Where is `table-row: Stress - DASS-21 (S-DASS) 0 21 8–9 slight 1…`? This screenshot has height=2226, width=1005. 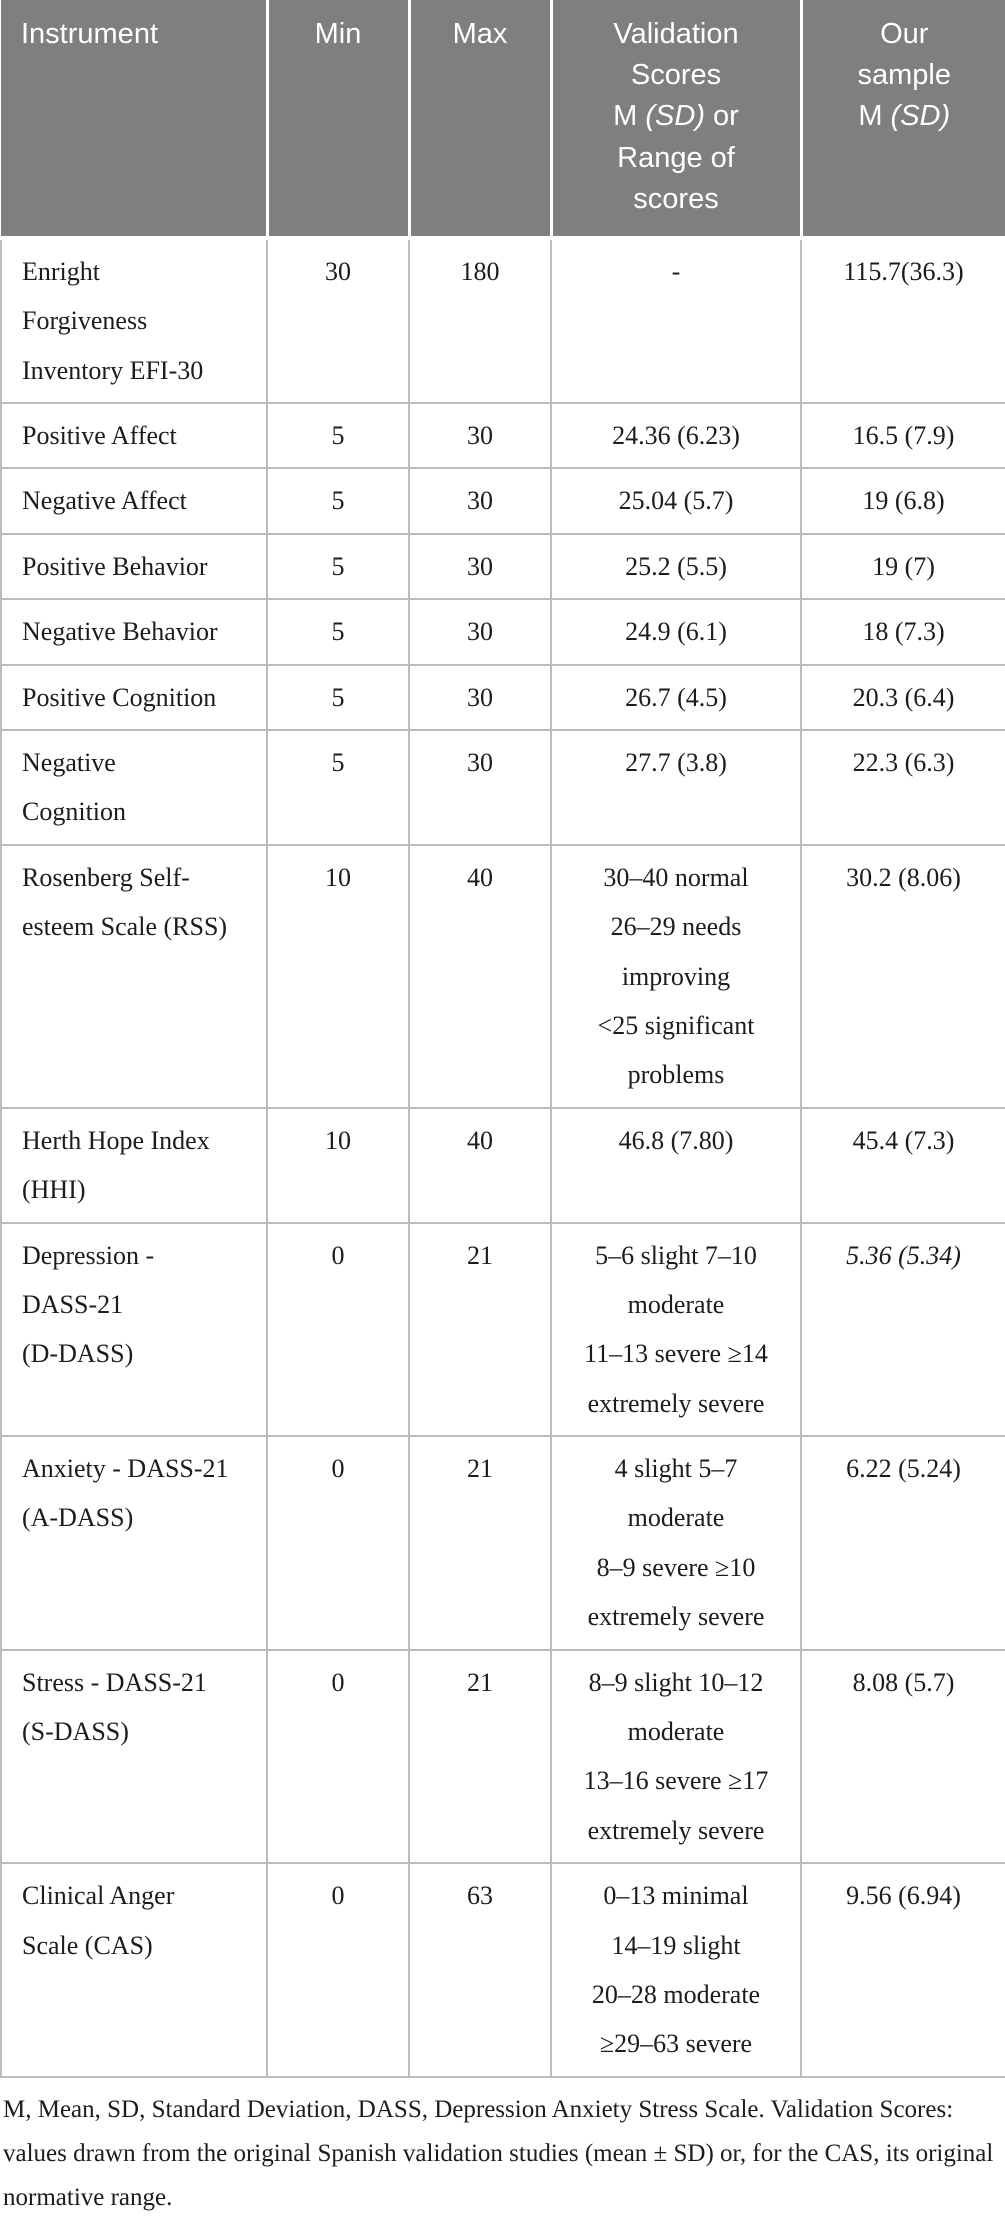
table-row: Stress - DASS-21 (S-DASS) 0 21 8–9 slight 1… is located at coordinates (502, 1756).